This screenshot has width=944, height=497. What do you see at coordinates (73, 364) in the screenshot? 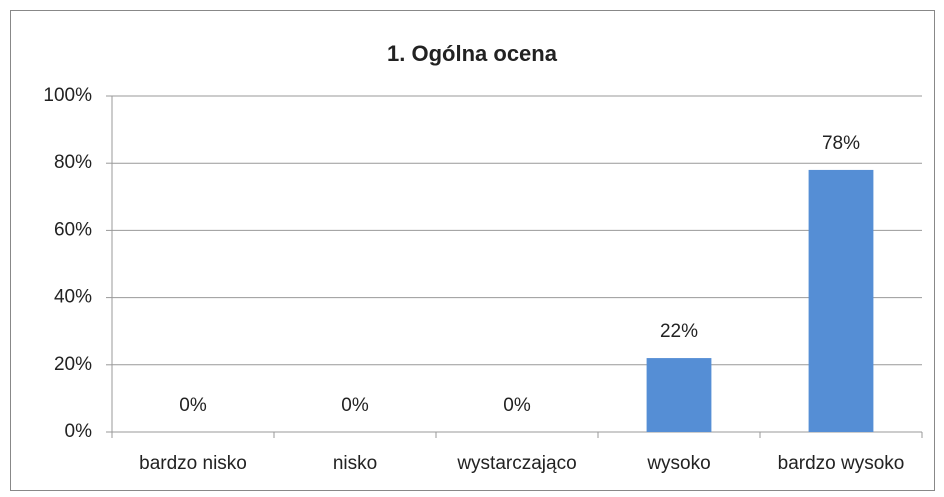
I see `y-tick-label: 20%` at bounding box center [73, 364].